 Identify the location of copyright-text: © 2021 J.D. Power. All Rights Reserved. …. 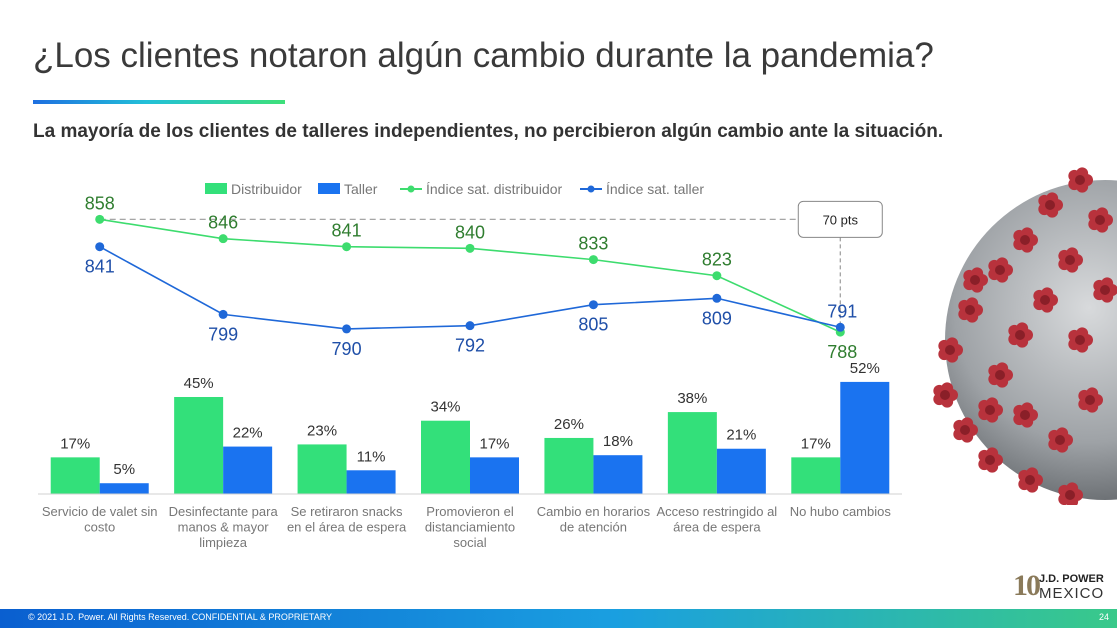
(180, 617).